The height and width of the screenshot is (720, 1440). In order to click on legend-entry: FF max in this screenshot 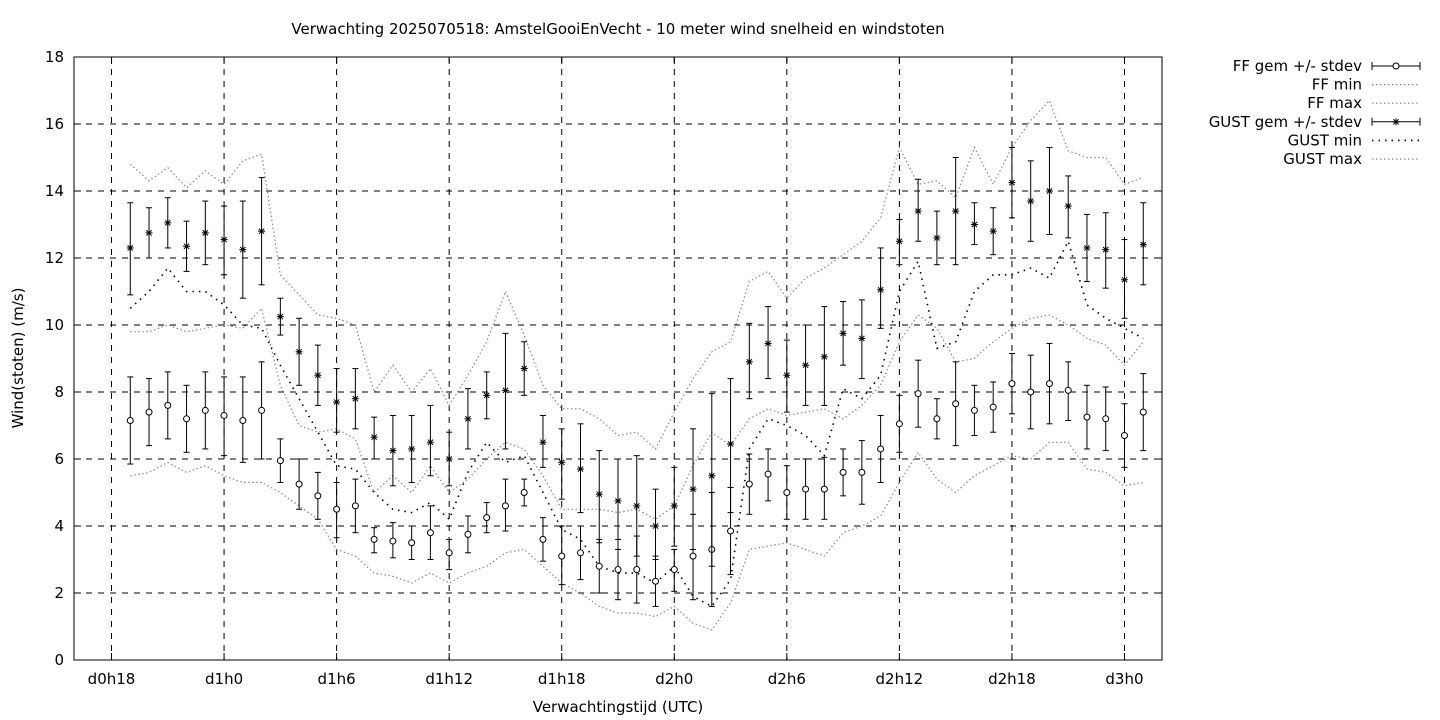, I will do `click(1363, 103)`.